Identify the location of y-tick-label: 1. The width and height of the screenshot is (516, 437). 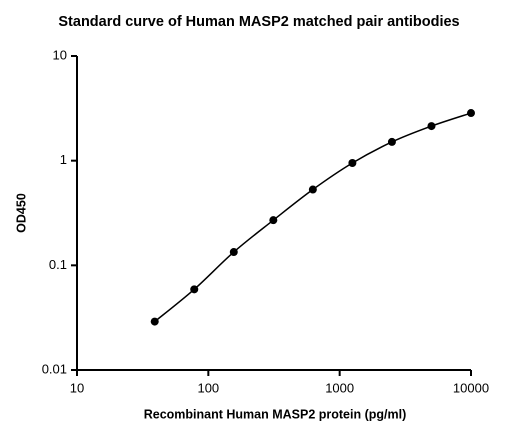
(63, 159).